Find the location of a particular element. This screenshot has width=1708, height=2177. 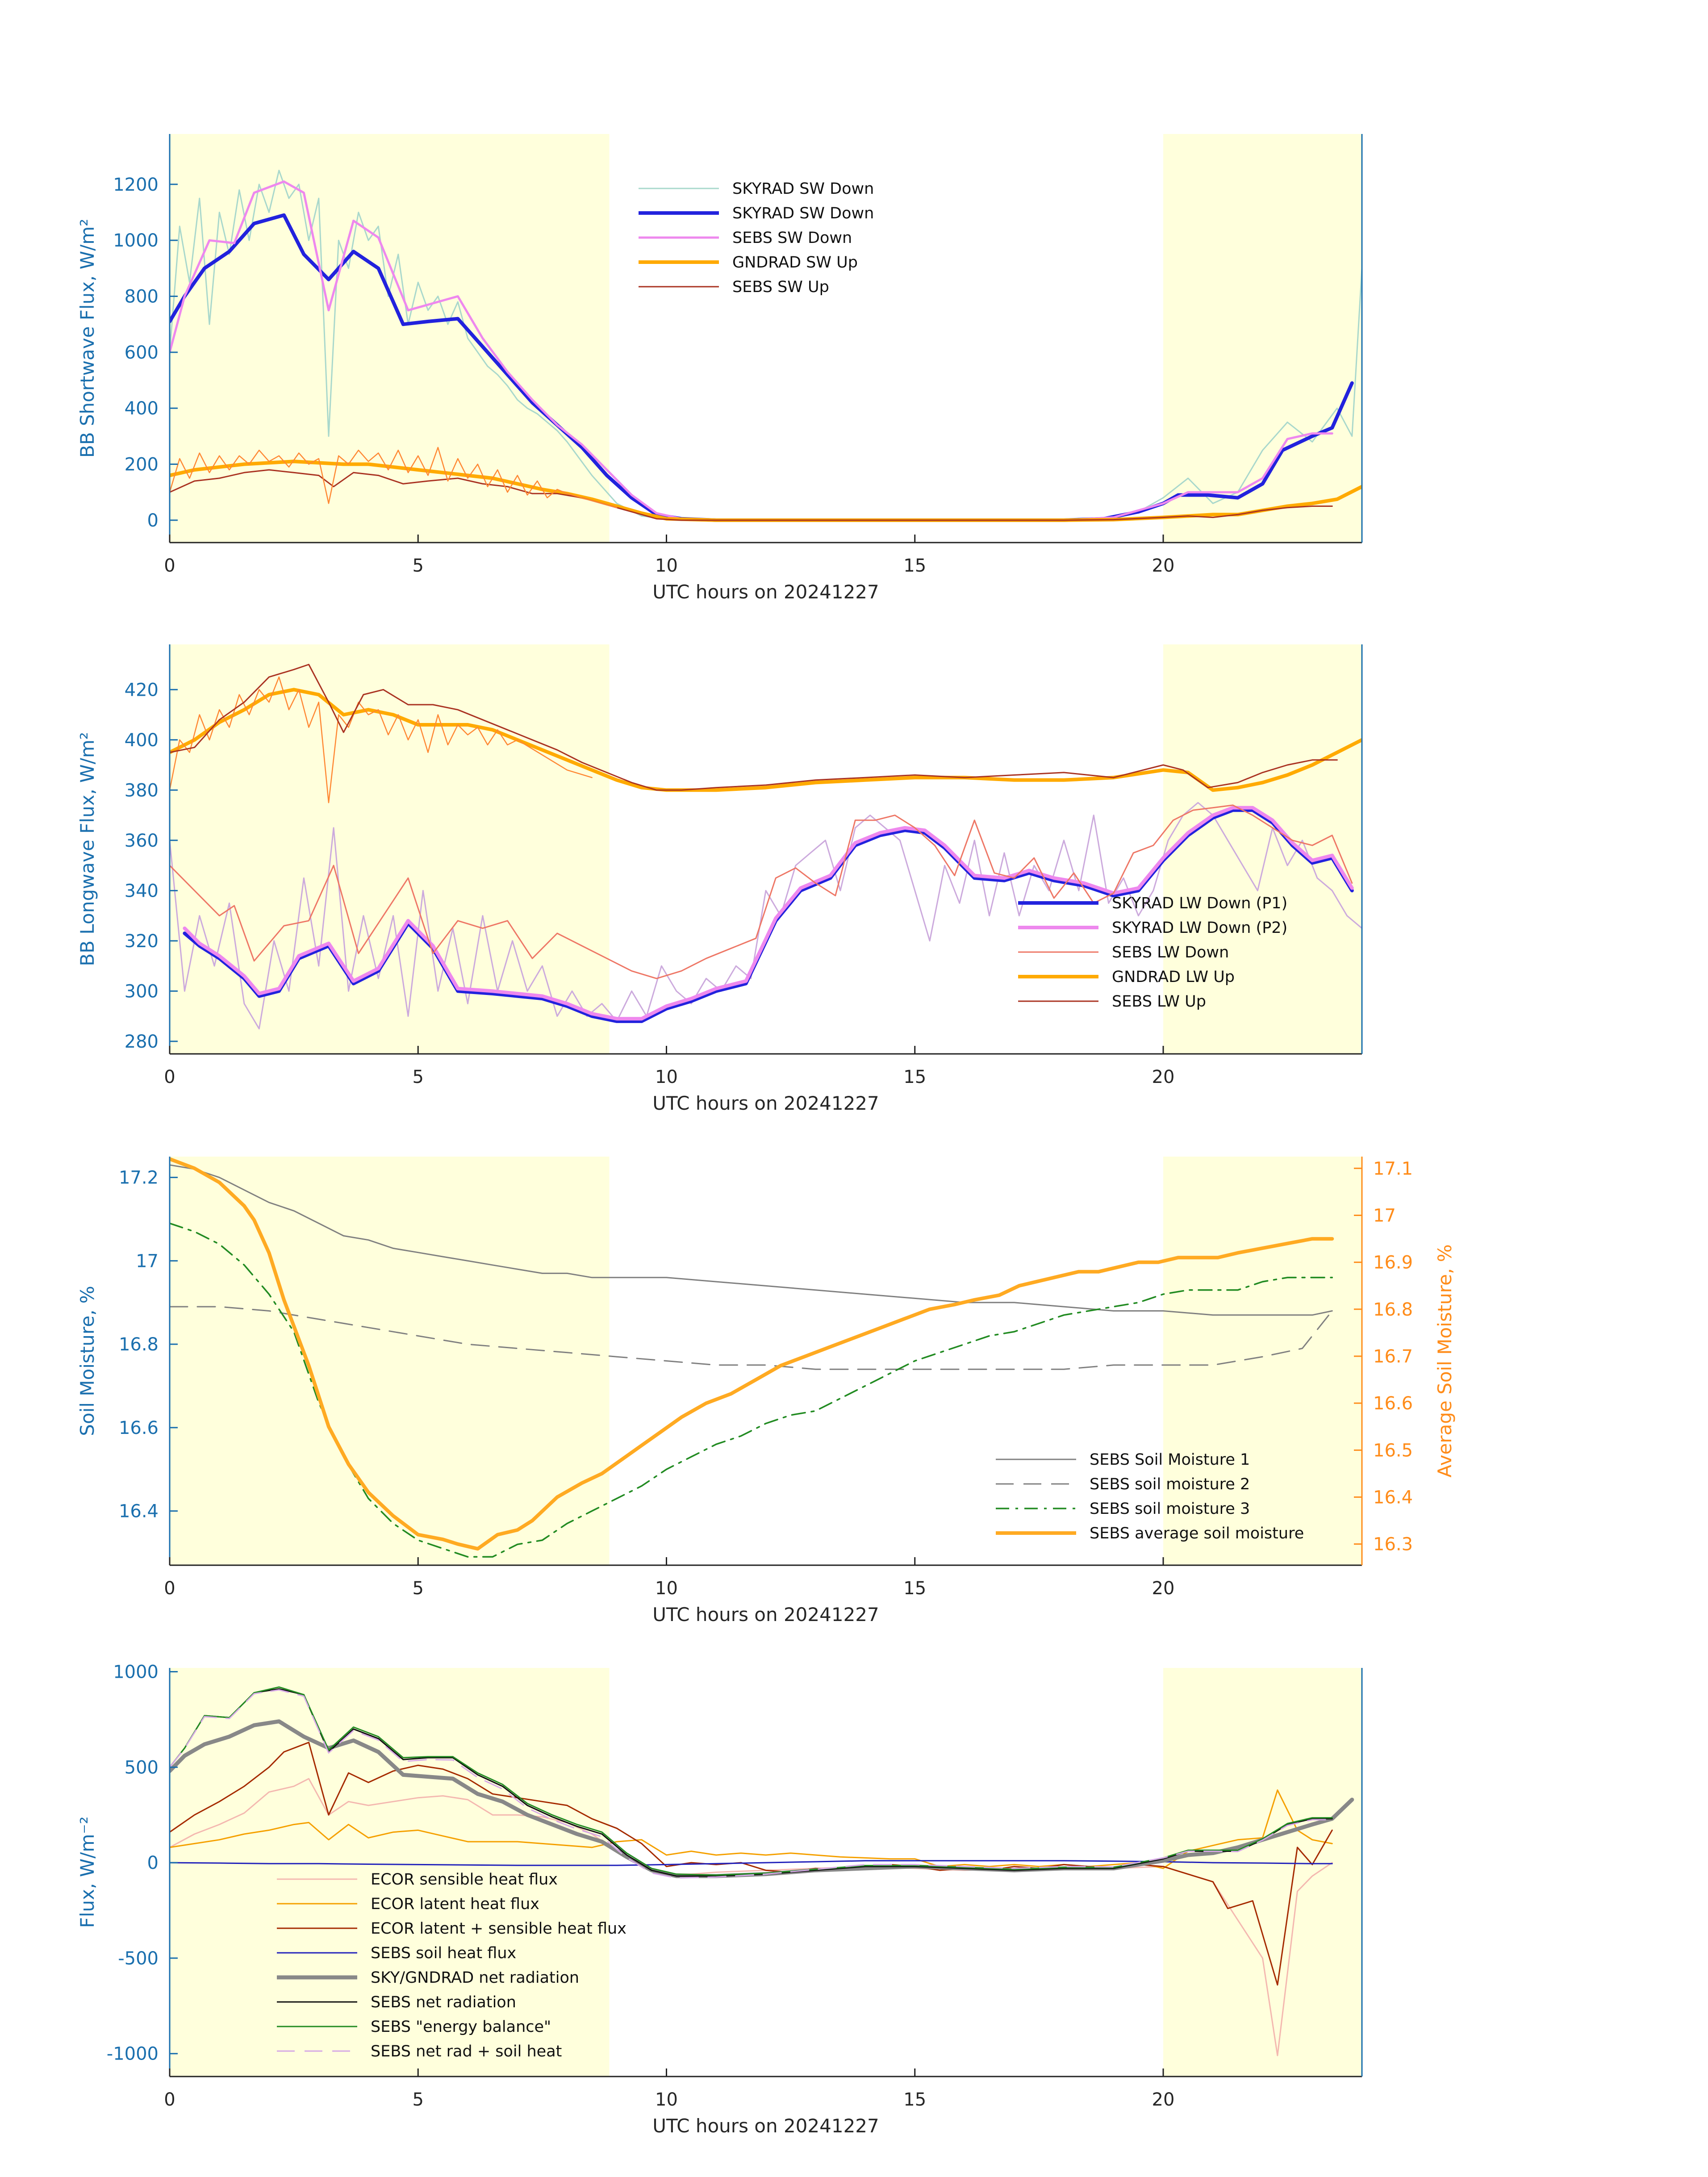

y-tick-label-6: 400 is located at coordinates (142, 740).